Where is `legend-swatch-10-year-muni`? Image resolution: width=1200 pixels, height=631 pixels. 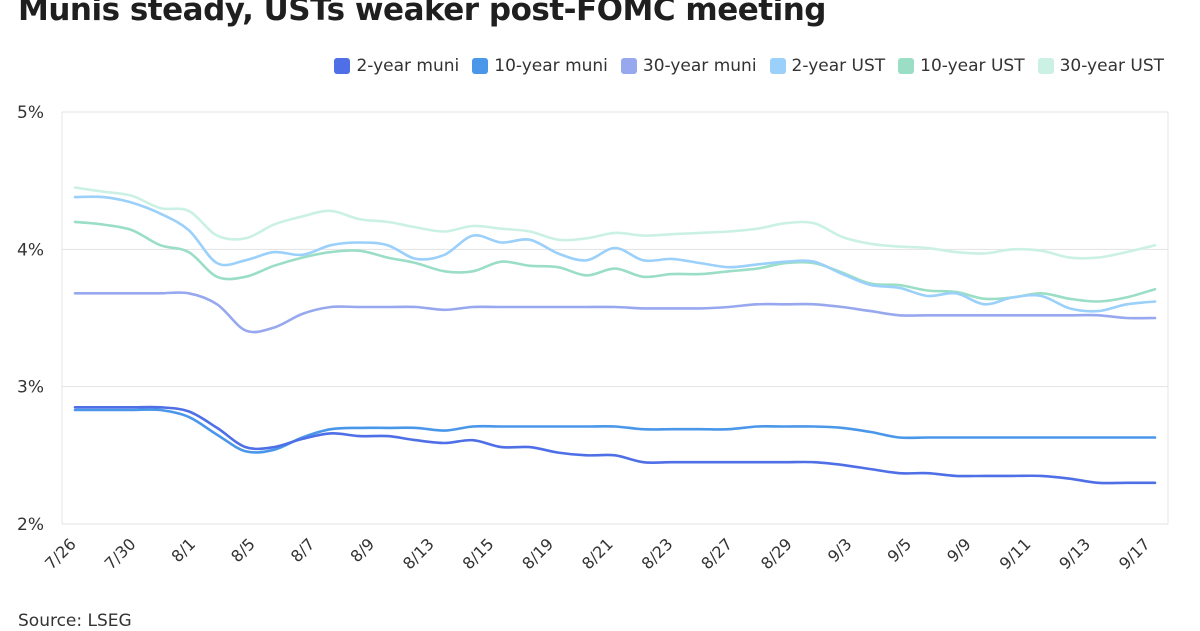 legend-swatch-10-year-muni is located at coordinates (480, 66).